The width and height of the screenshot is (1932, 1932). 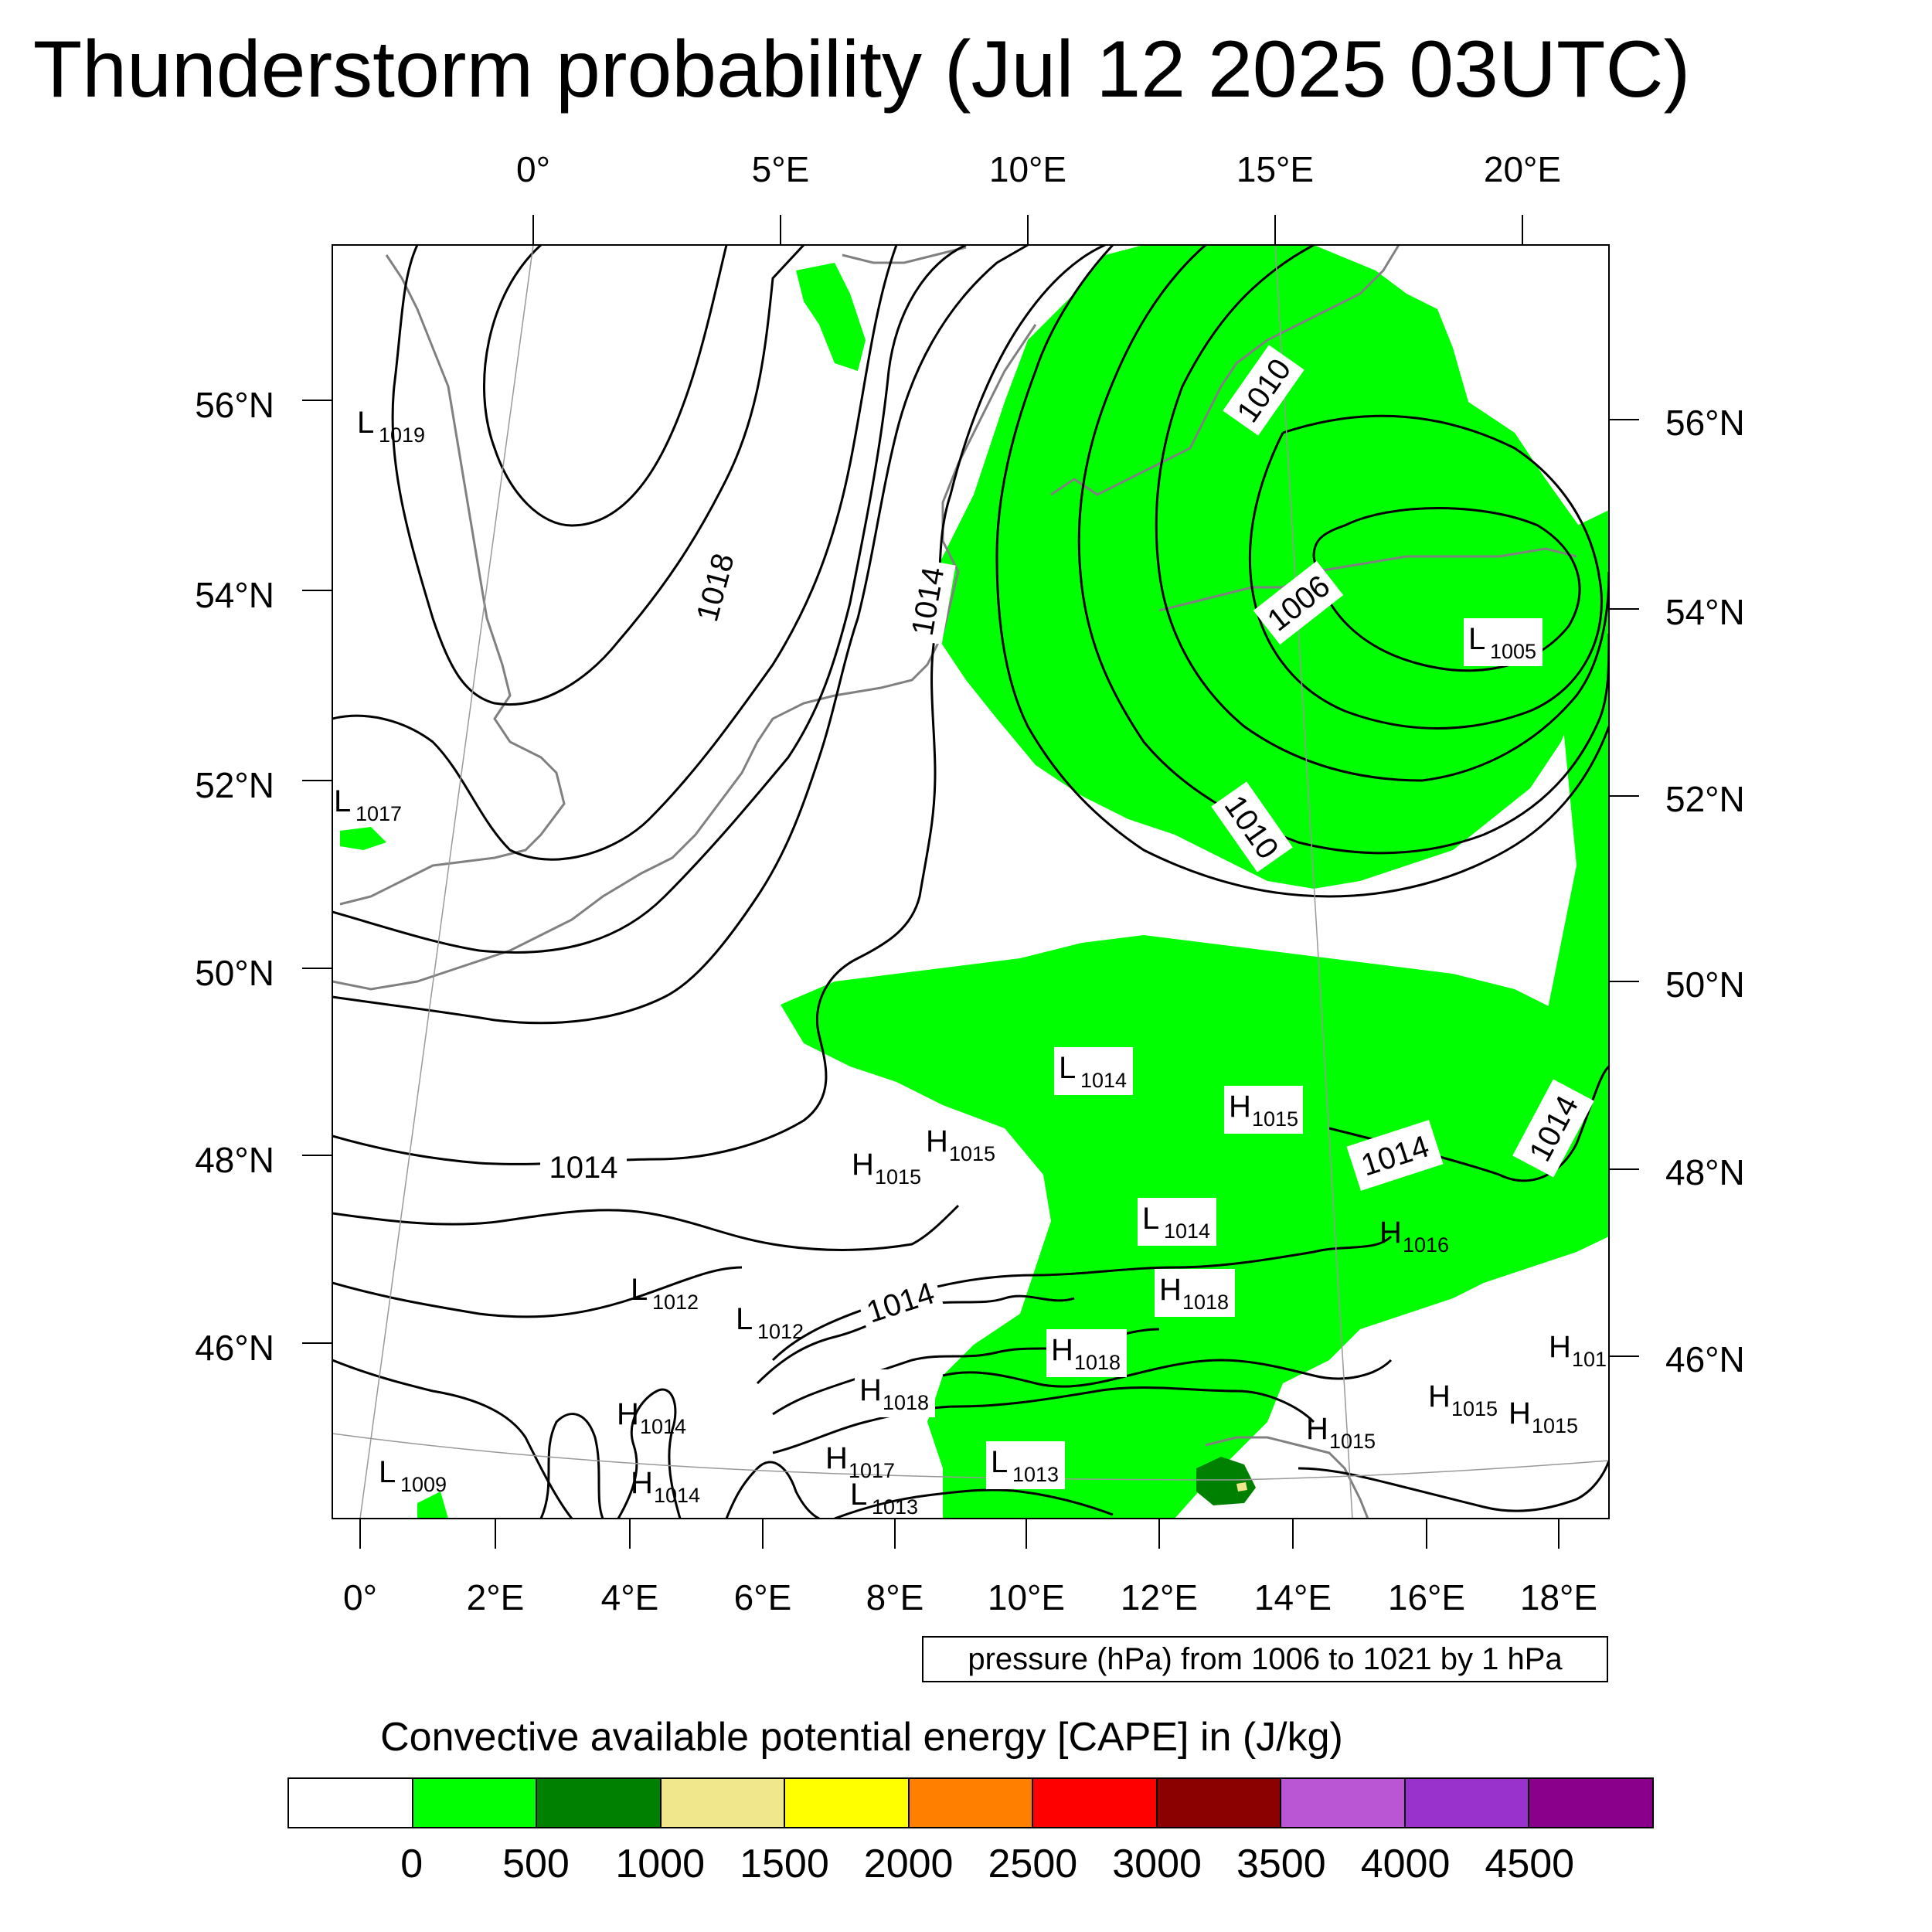 I want to click on svg-text: 1019, so click(x=402, y=435).